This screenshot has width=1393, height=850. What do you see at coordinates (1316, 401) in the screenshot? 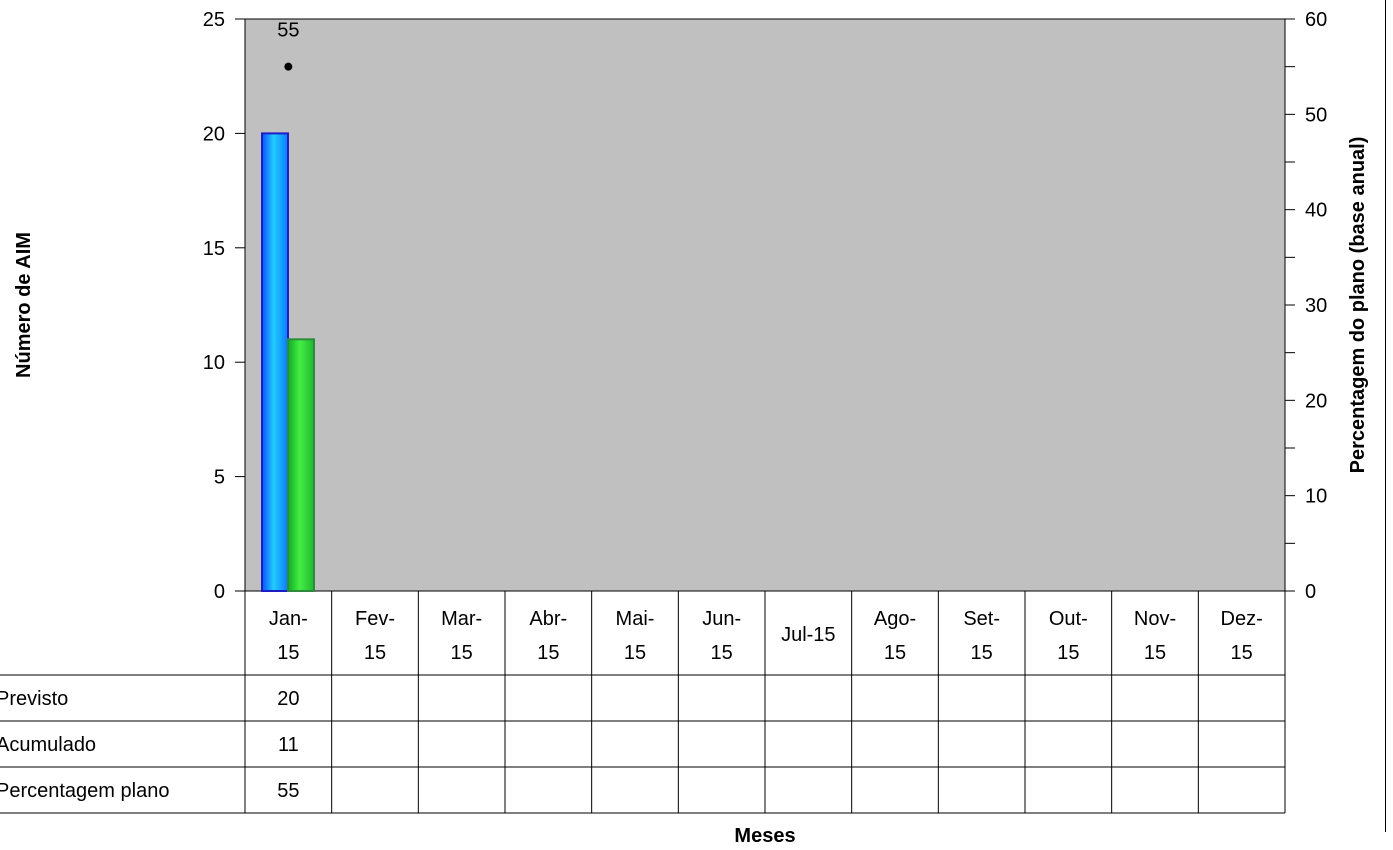
I see `right-axis-tick-label: 20` at bounding box center [1316, 401].